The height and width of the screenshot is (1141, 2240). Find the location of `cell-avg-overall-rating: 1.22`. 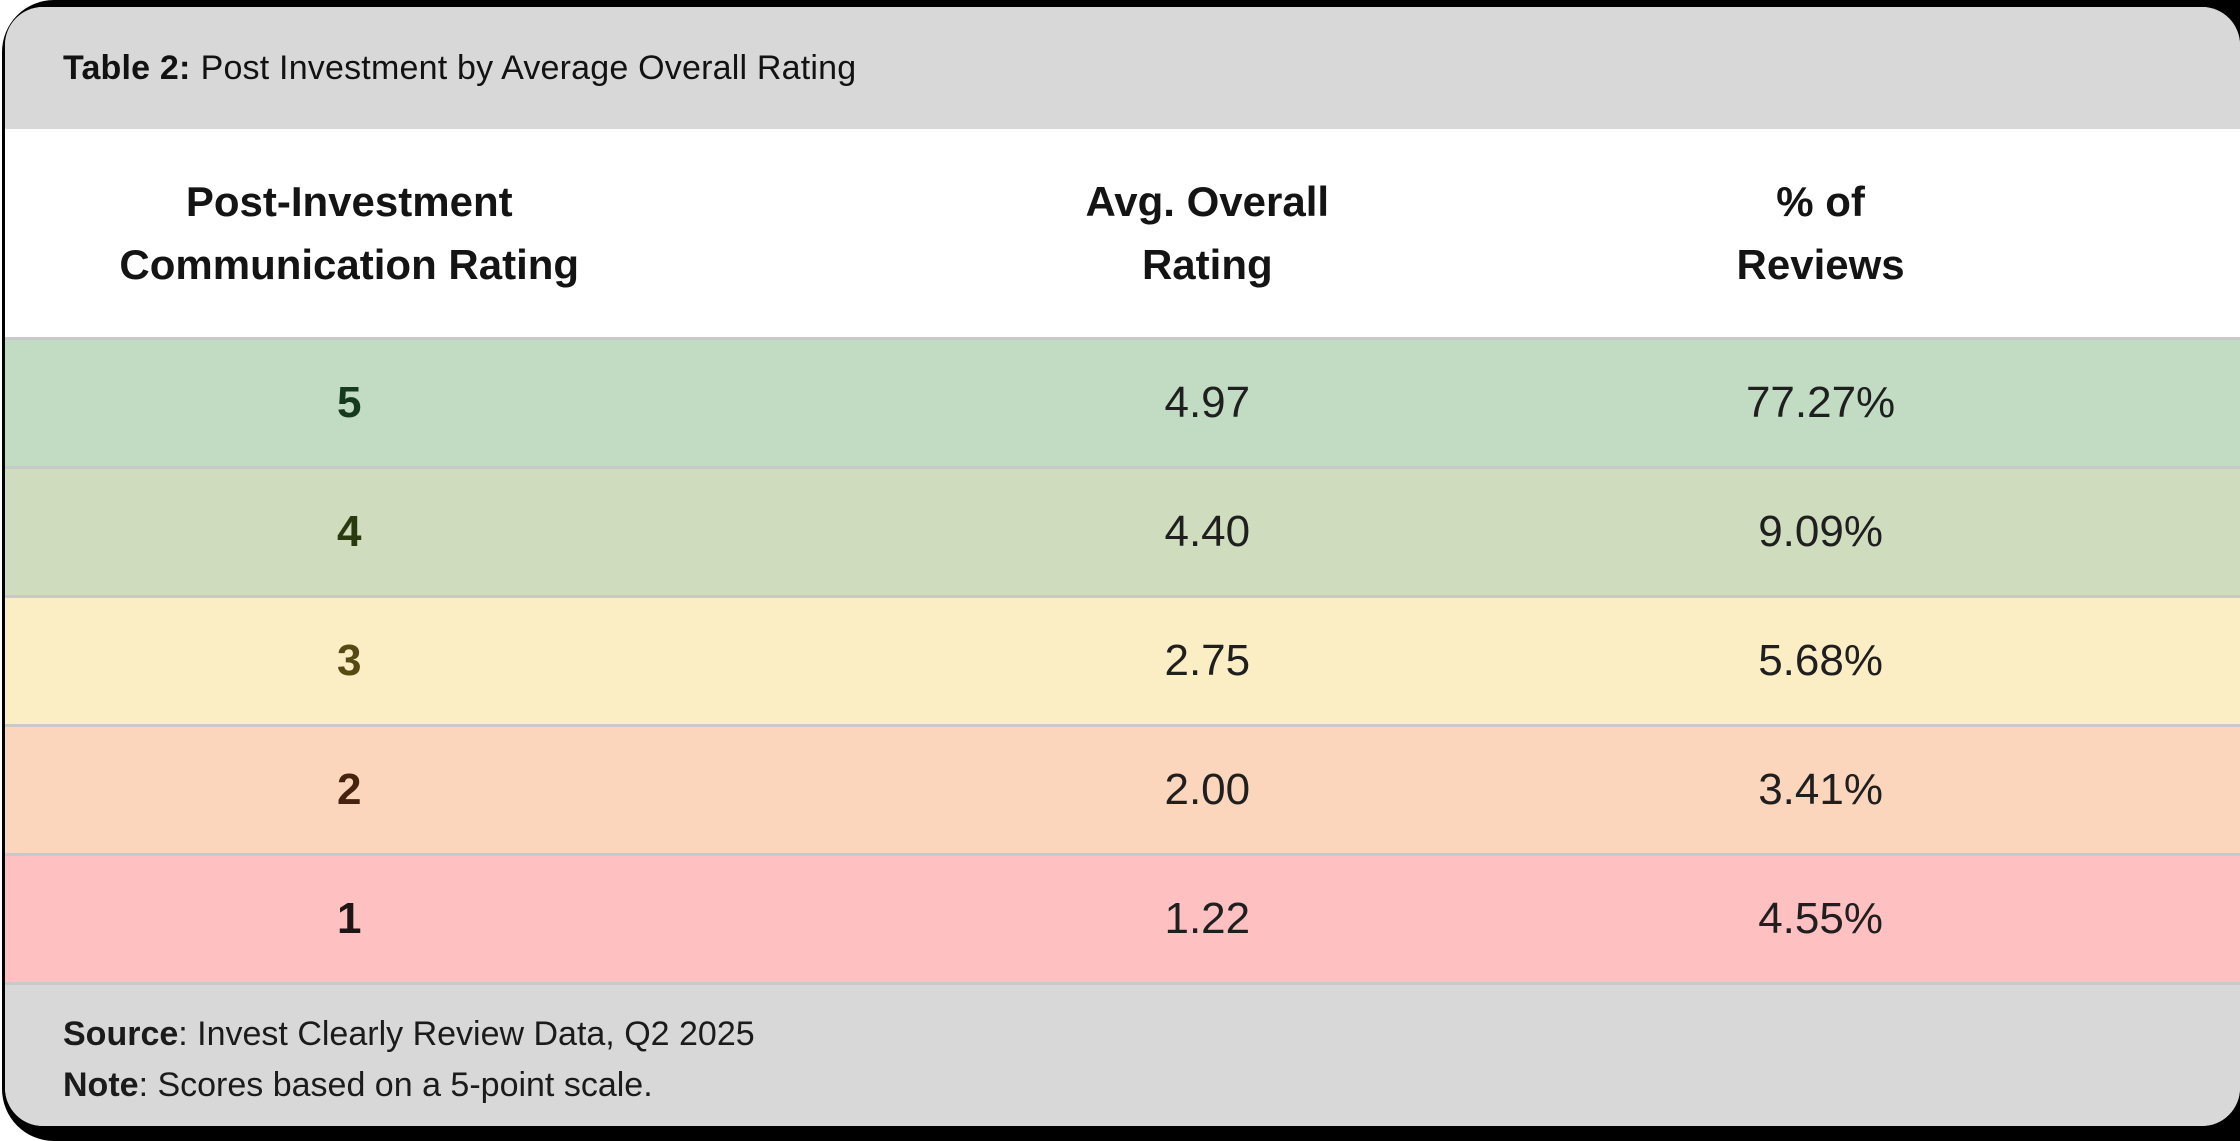

cell-avg-overall-rating: 1.22 is located at coordinates (1207, 918).